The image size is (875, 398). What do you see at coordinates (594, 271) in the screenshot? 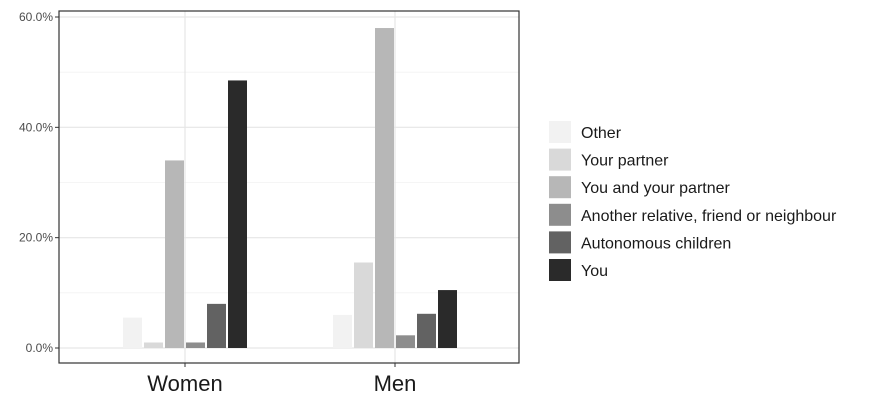
I see `legend-label-5: You` at bounding box center [594, 271].